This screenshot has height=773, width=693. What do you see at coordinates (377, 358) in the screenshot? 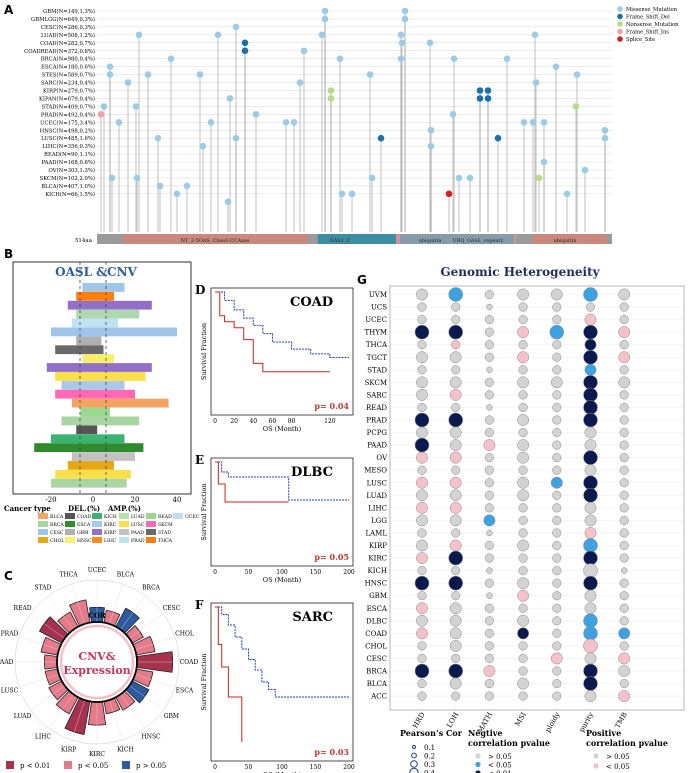
I see `g-row-label: TGCT` at bounding box center [377, 358].